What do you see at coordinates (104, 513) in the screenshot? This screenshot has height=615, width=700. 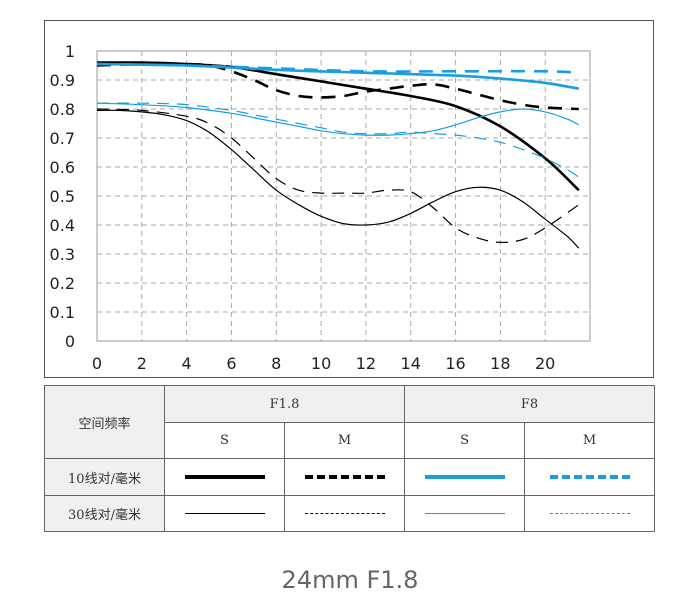 I see `row-label-30lp: 30线对/毫米` at bounding box center [104, 513].